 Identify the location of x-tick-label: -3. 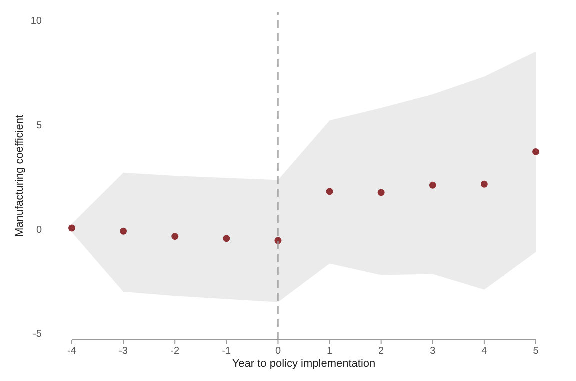
(123, 351).